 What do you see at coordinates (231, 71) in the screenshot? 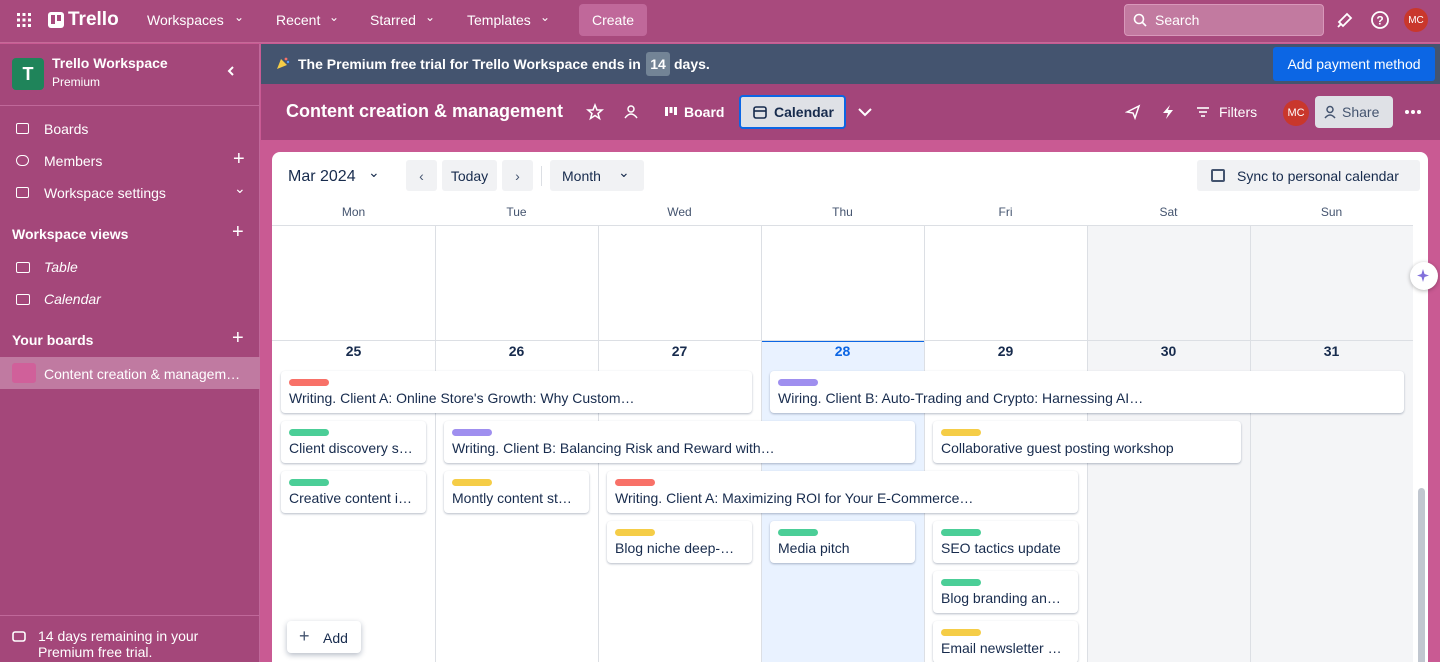
I see `collapse-sidebar` at bounding box center [231, 71].